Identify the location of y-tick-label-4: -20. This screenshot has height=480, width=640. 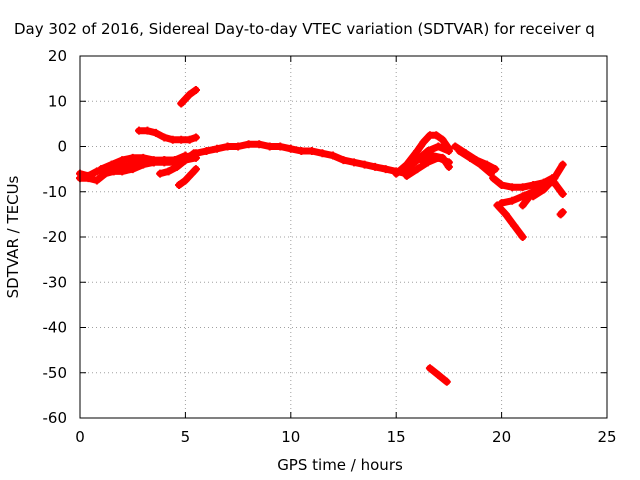
(55, 237).